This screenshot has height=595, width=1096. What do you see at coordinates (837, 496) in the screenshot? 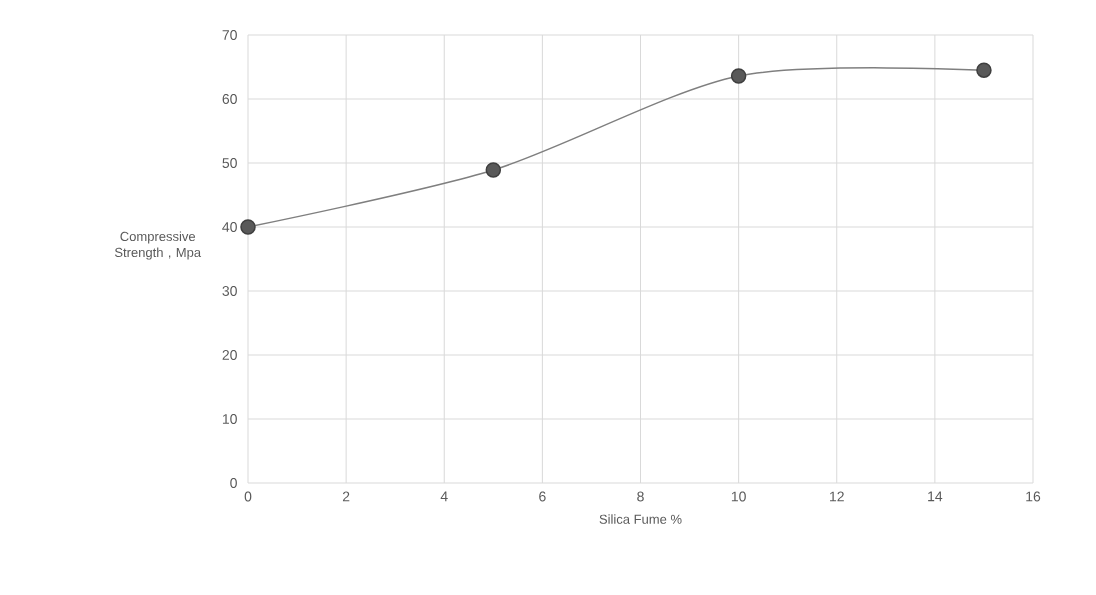
I see `x-tick-label: 12` at bounding box center [837, 496].